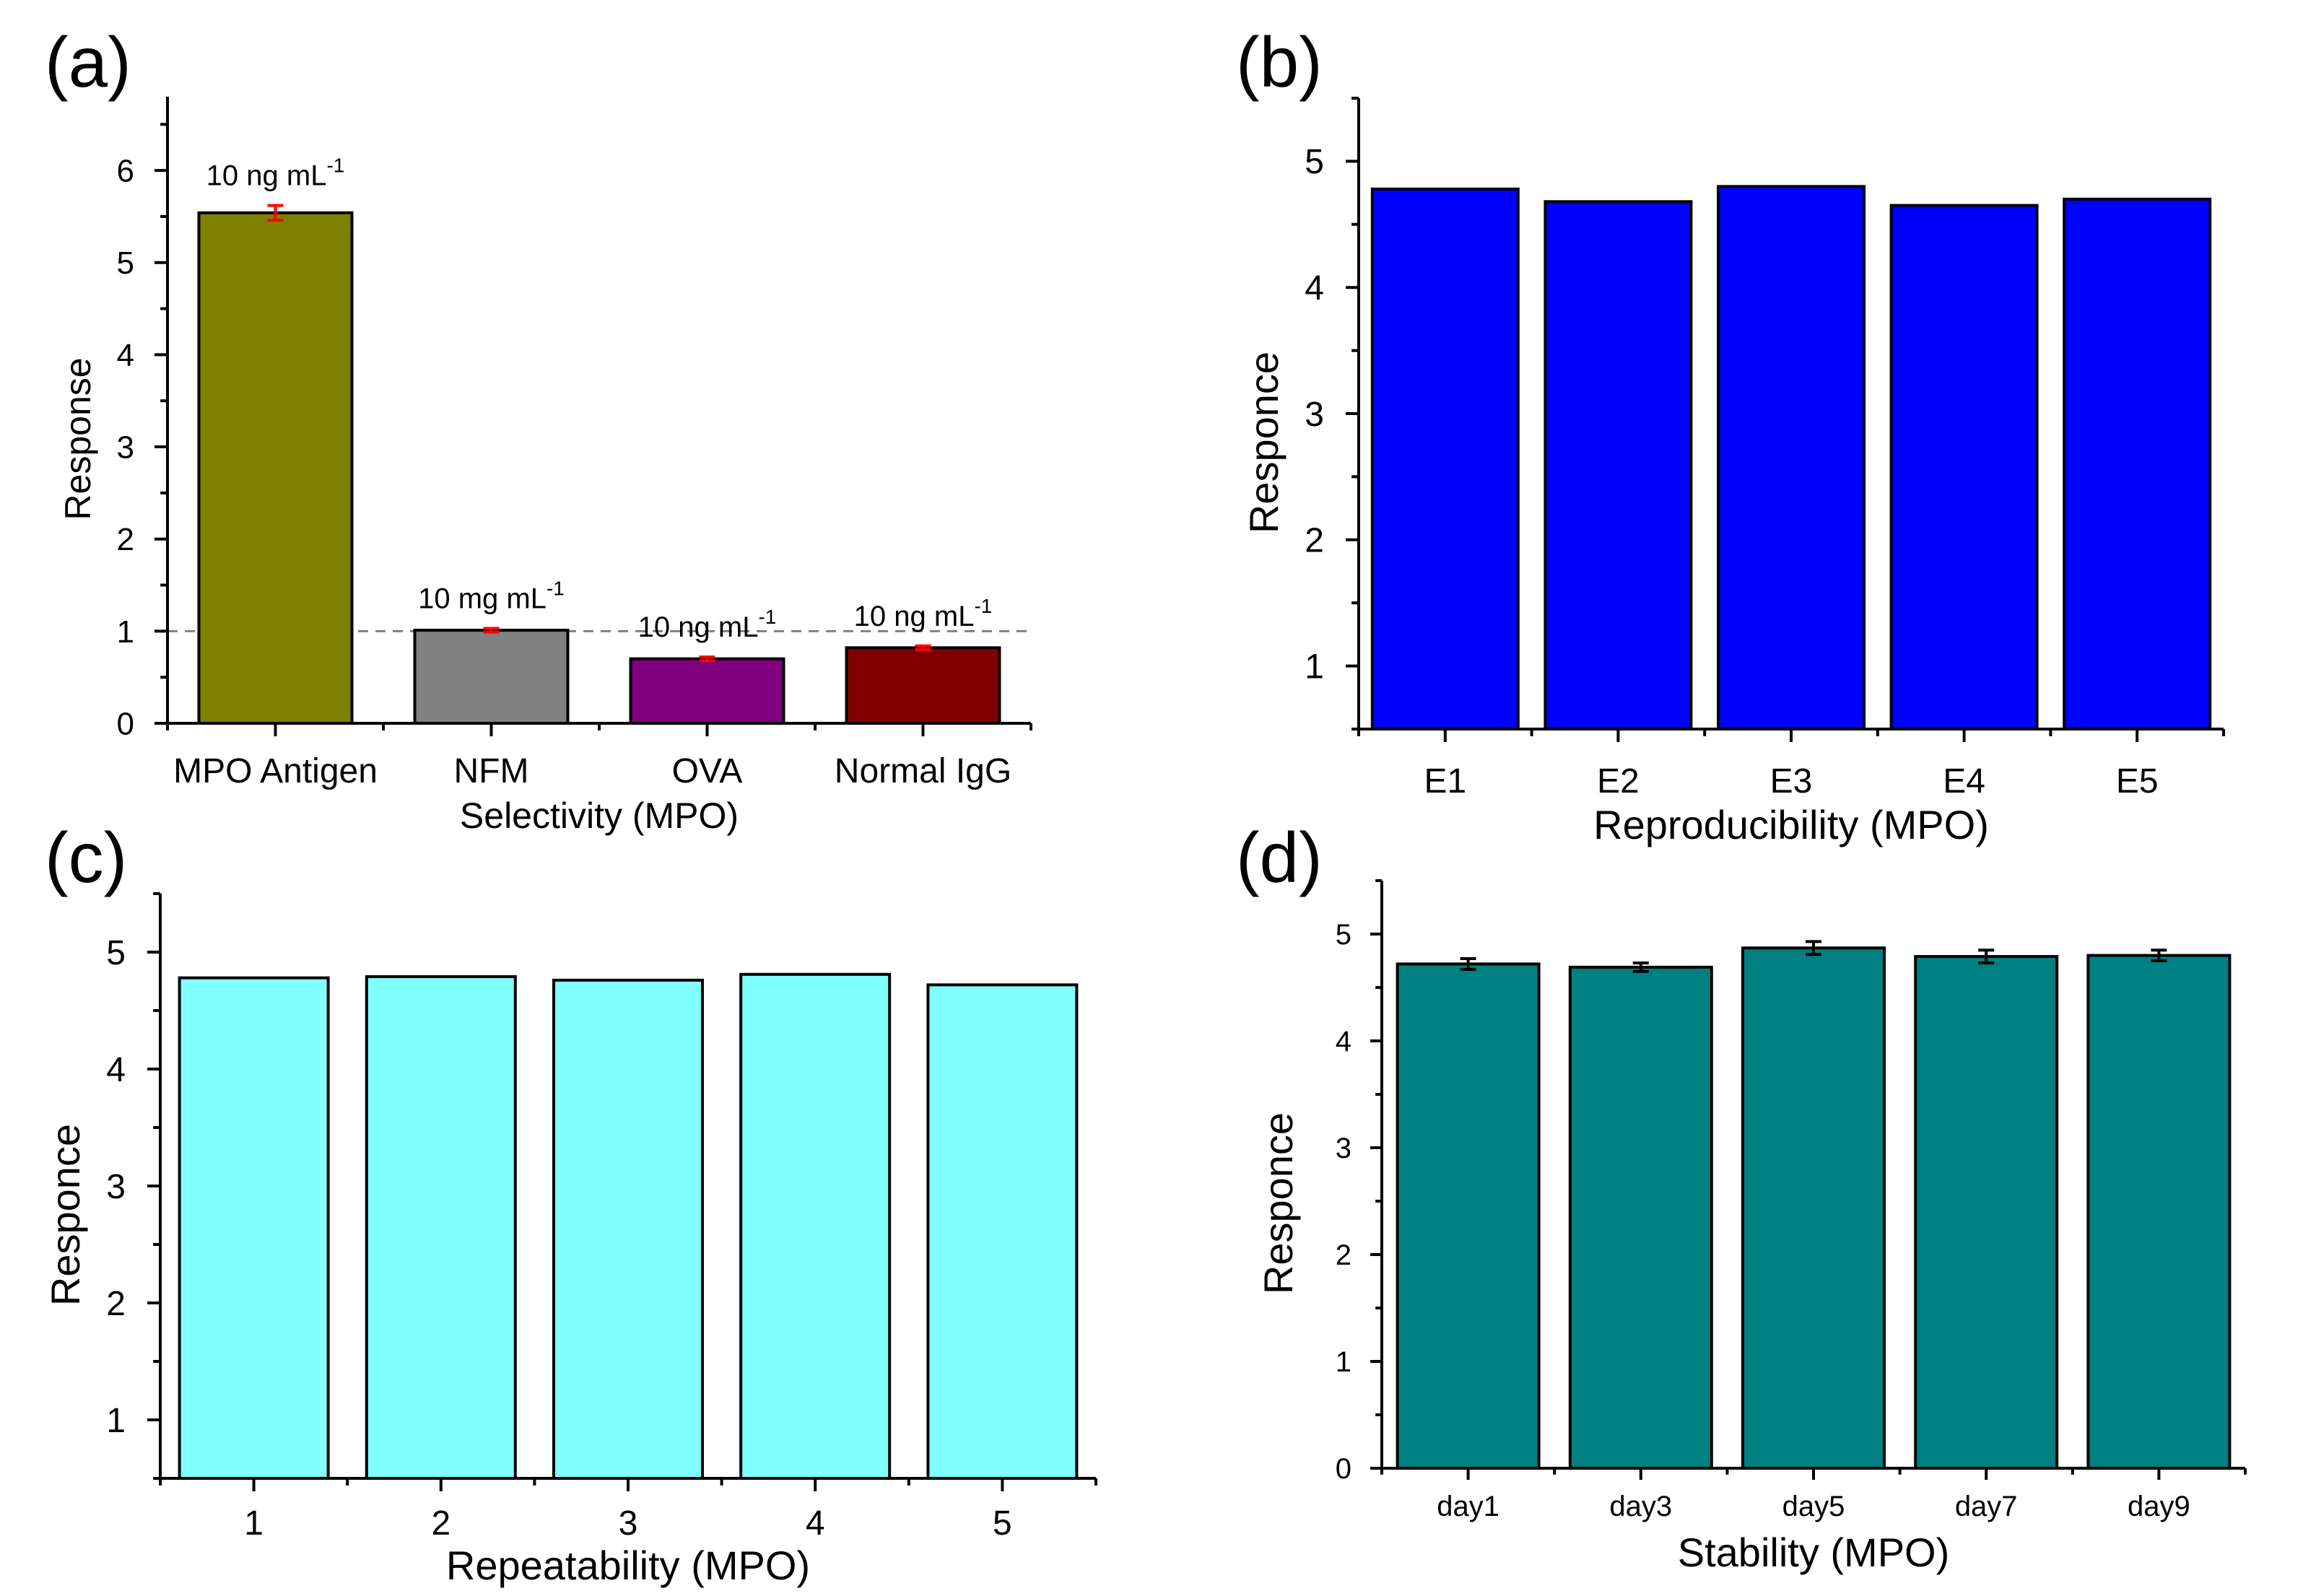 The image size is (2316, 1596). I want to click on x-tick-label: E1, so click(1445, 781).